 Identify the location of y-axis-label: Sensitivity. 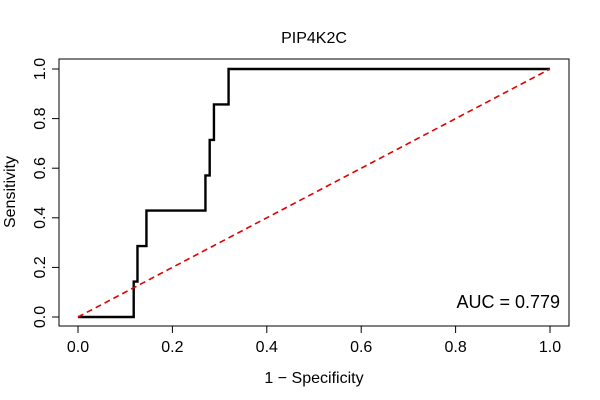
(10, 192).